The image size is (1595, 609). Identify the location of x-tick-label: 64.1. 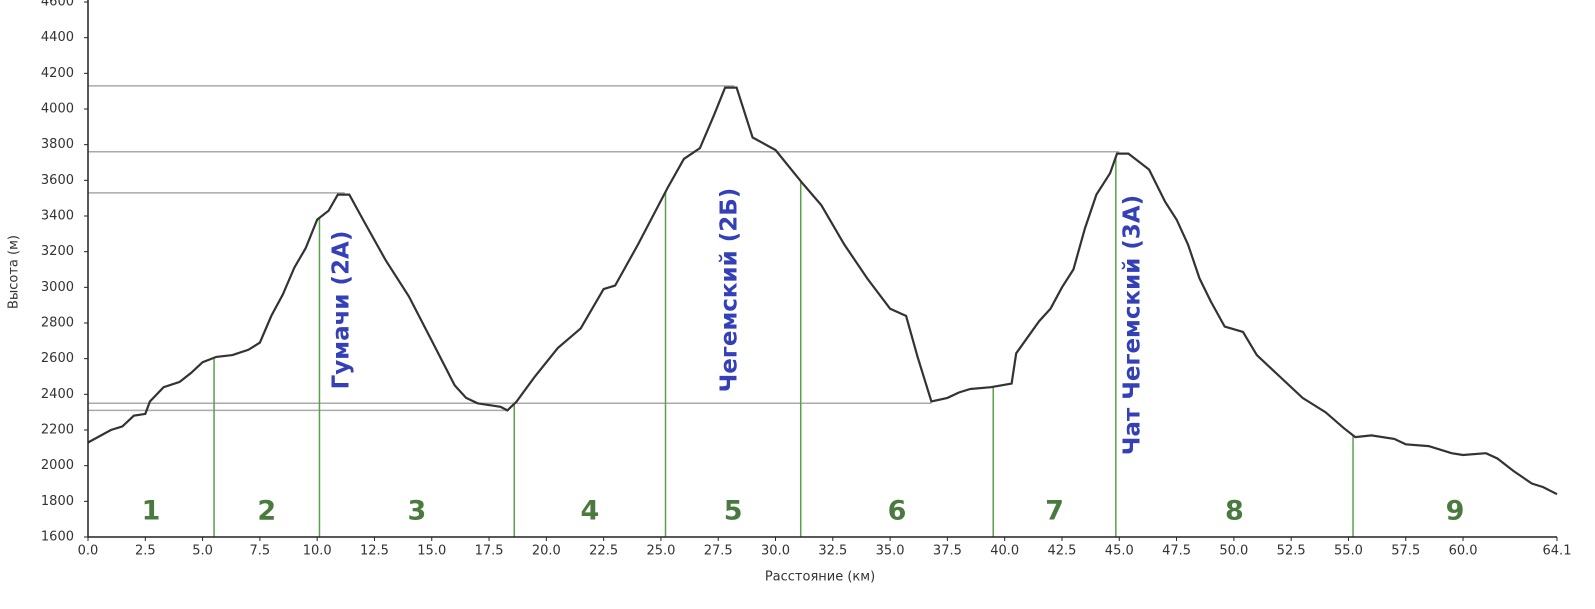
(1557, 551).